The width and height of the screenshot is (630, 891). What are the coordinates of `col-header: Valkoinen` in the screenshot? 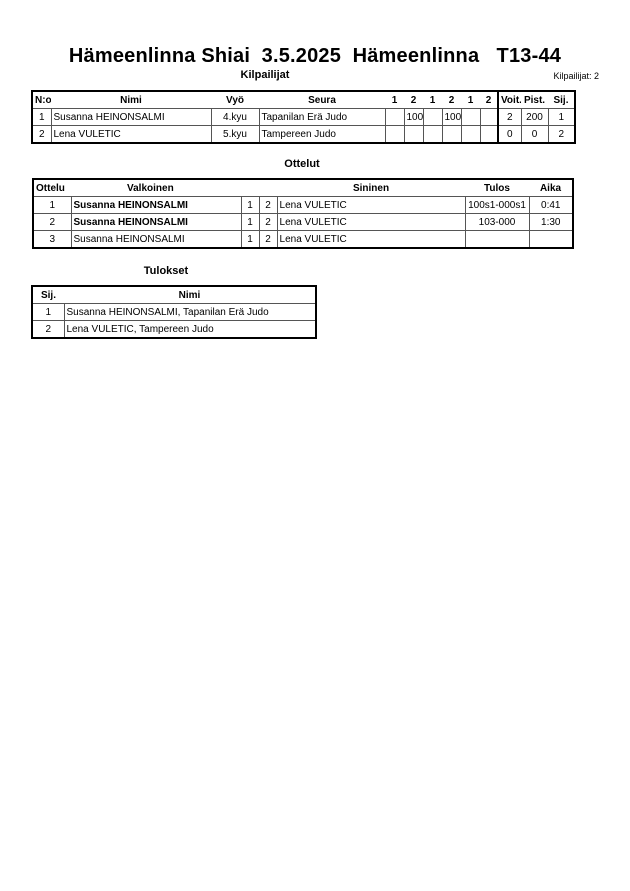 It's located at (174, 188).